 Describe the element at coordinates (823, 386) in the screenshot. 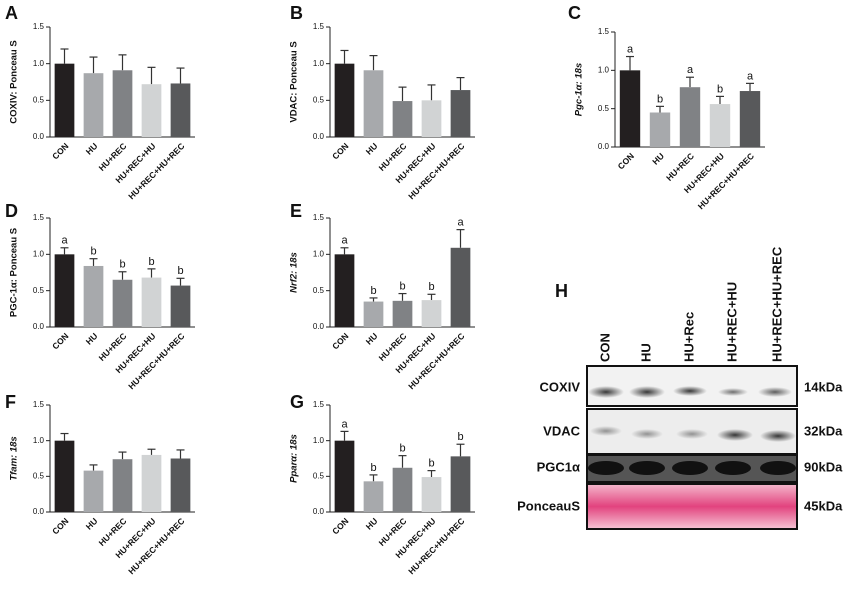

I see `size-label: 14kDa` at that location.